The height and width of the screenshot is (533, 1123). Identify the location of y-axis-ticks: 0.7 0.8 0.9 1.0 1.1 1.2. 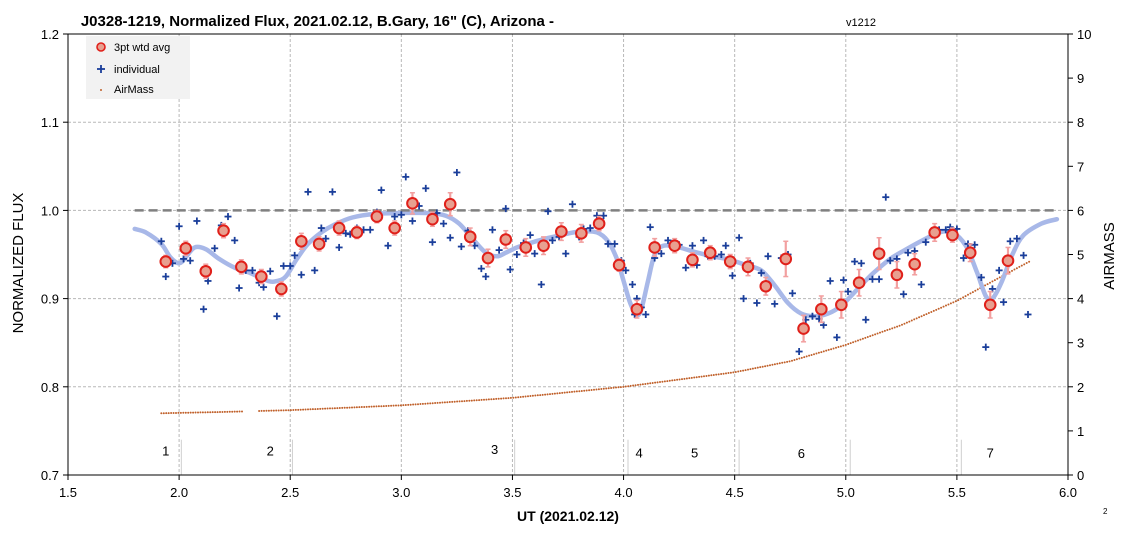
(54, 255).